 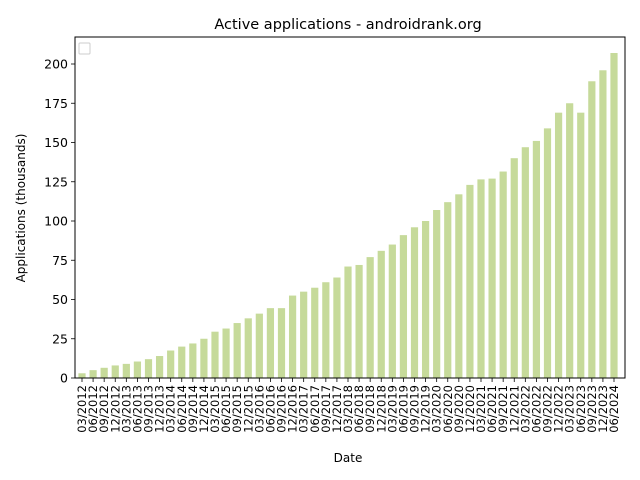 I want to click on x-tick-label: 12/2015, so click(x=248, y=409).